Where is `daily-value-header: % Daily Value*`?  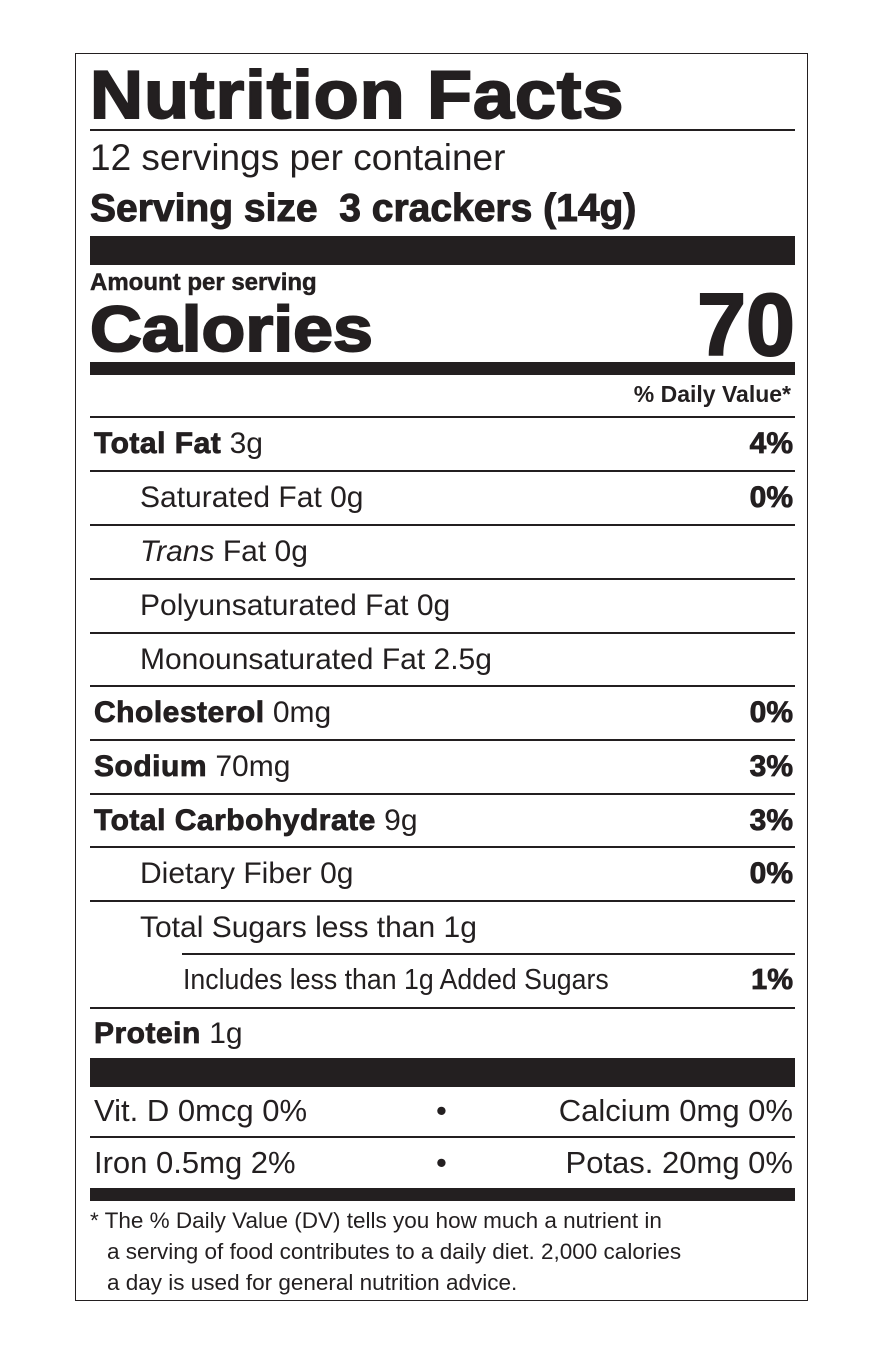 daily-value-header: % Daily Value* is located at coordinates (712, 394).